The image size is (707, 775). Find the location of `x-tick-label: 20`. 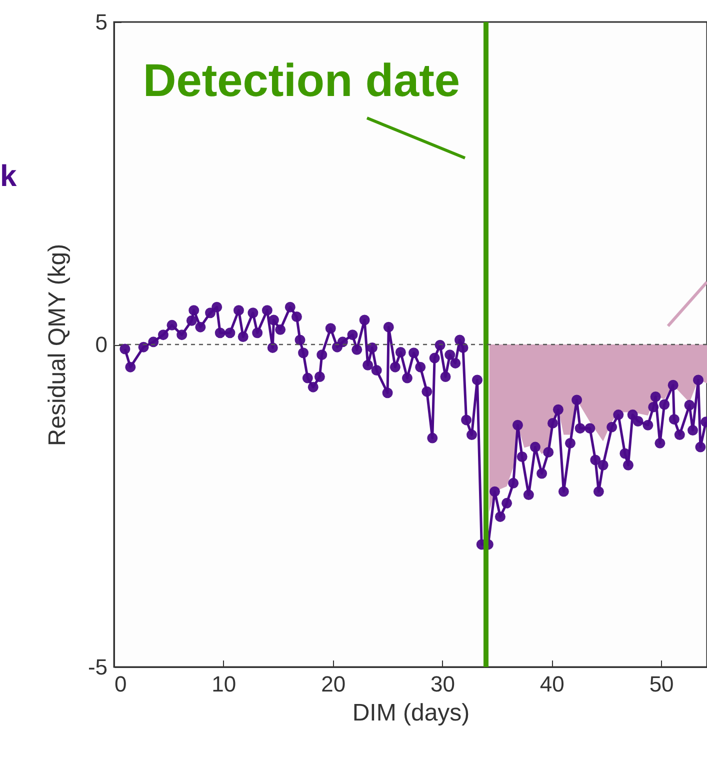

x-tick-label: 20 is located at coordinates (333, 684).